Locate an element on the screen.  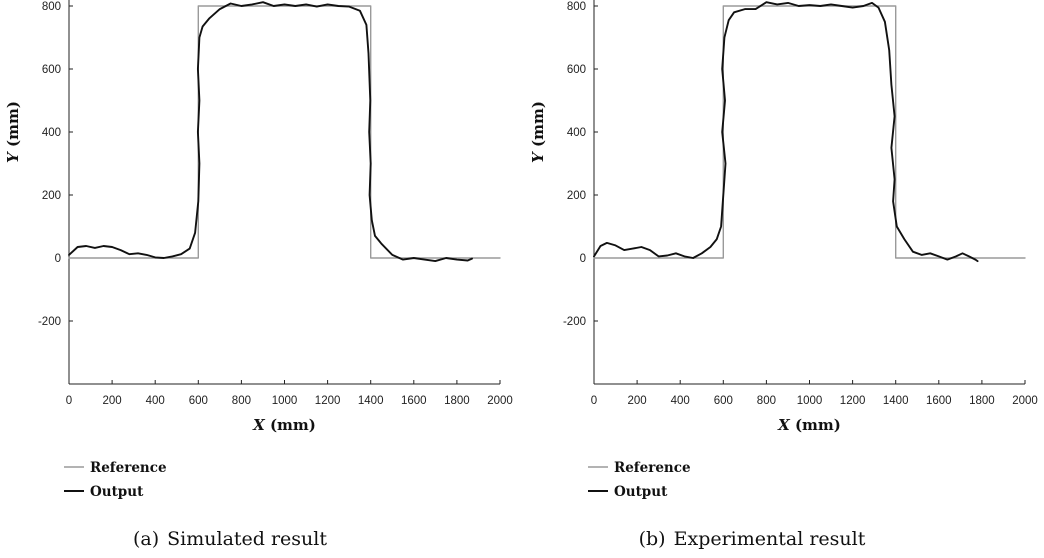
figure-caption: (a) Simulated result is located at coordinates (230, 539).